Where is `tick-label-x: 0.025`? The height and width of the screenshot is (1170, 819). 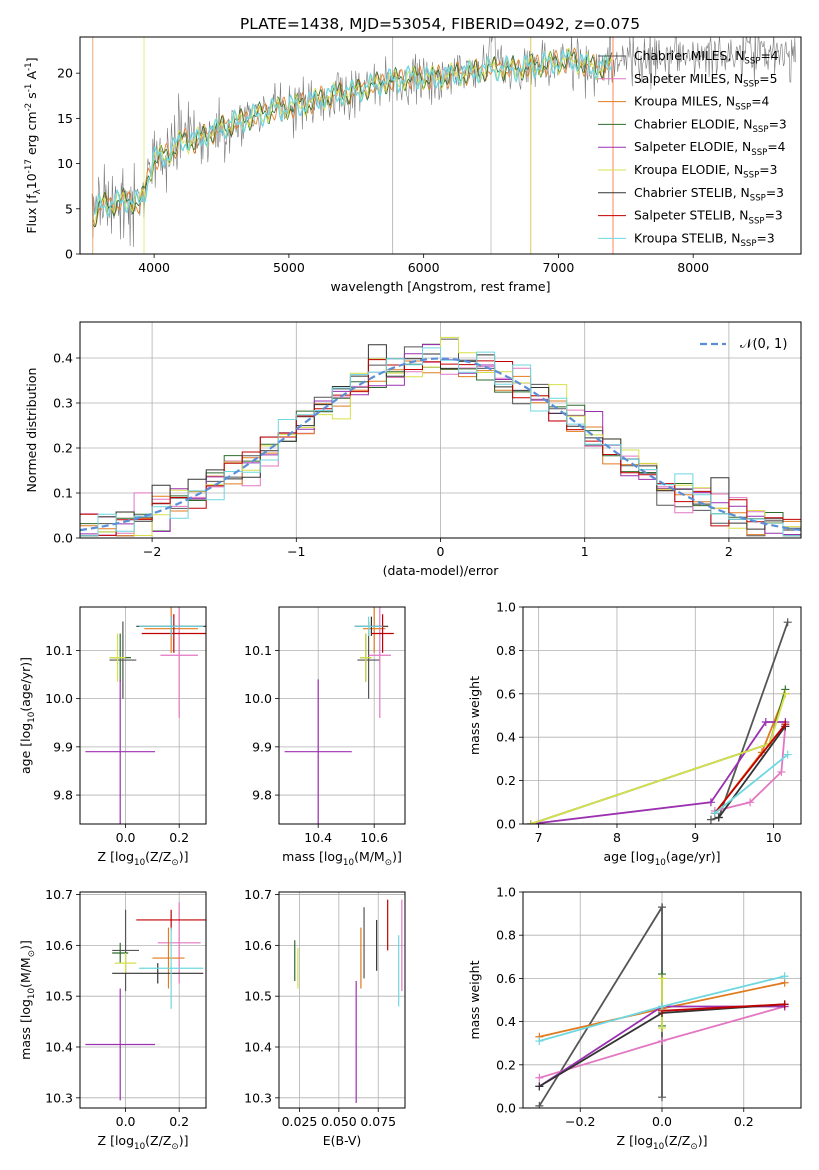 tick-label-x: 0.025 is located at coordinates (300, 1121).